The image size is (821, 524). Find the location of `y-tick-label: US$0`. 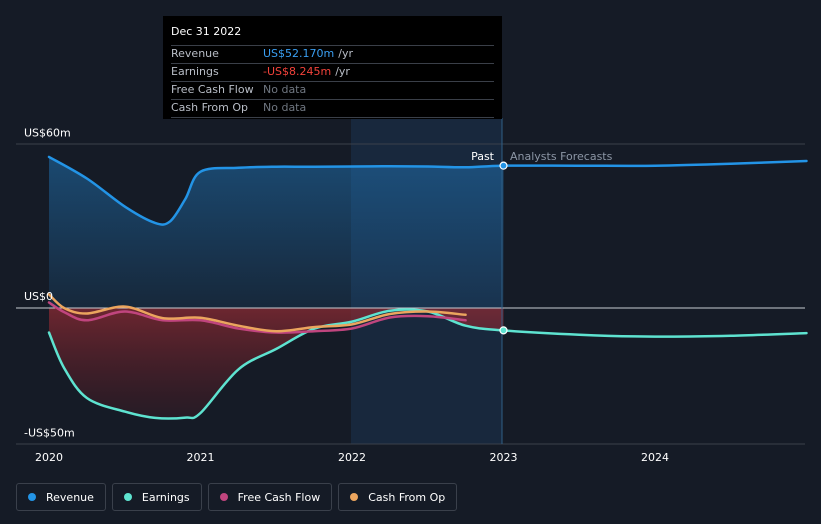

y-tick-label: US$0 is located at coordinates (38, 296).